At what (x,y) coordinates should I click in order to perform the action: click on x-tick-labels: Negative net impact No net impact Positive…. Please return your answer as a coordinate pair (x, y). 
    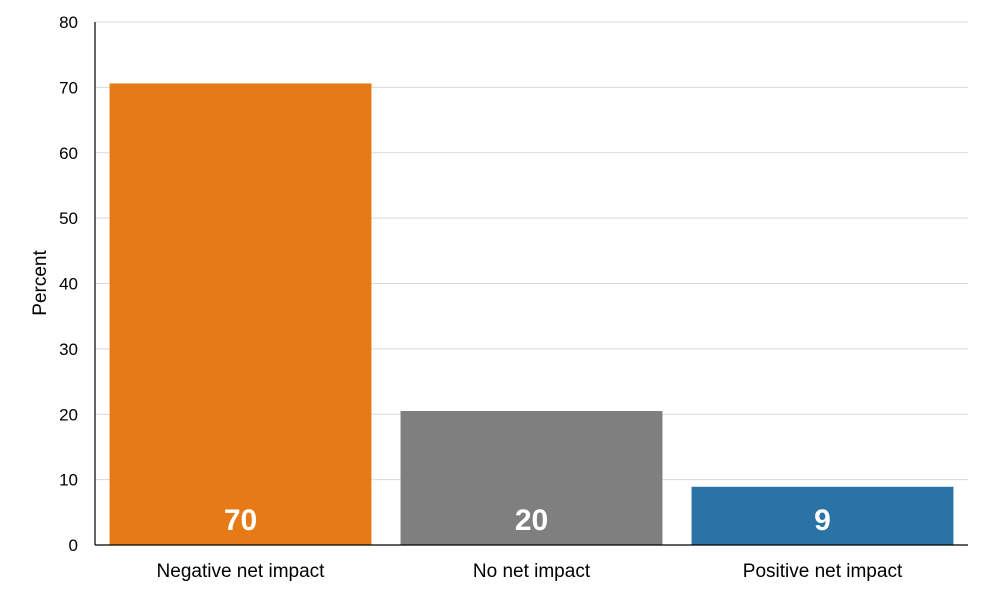
    Looking at the image, I should click on (530, 571).